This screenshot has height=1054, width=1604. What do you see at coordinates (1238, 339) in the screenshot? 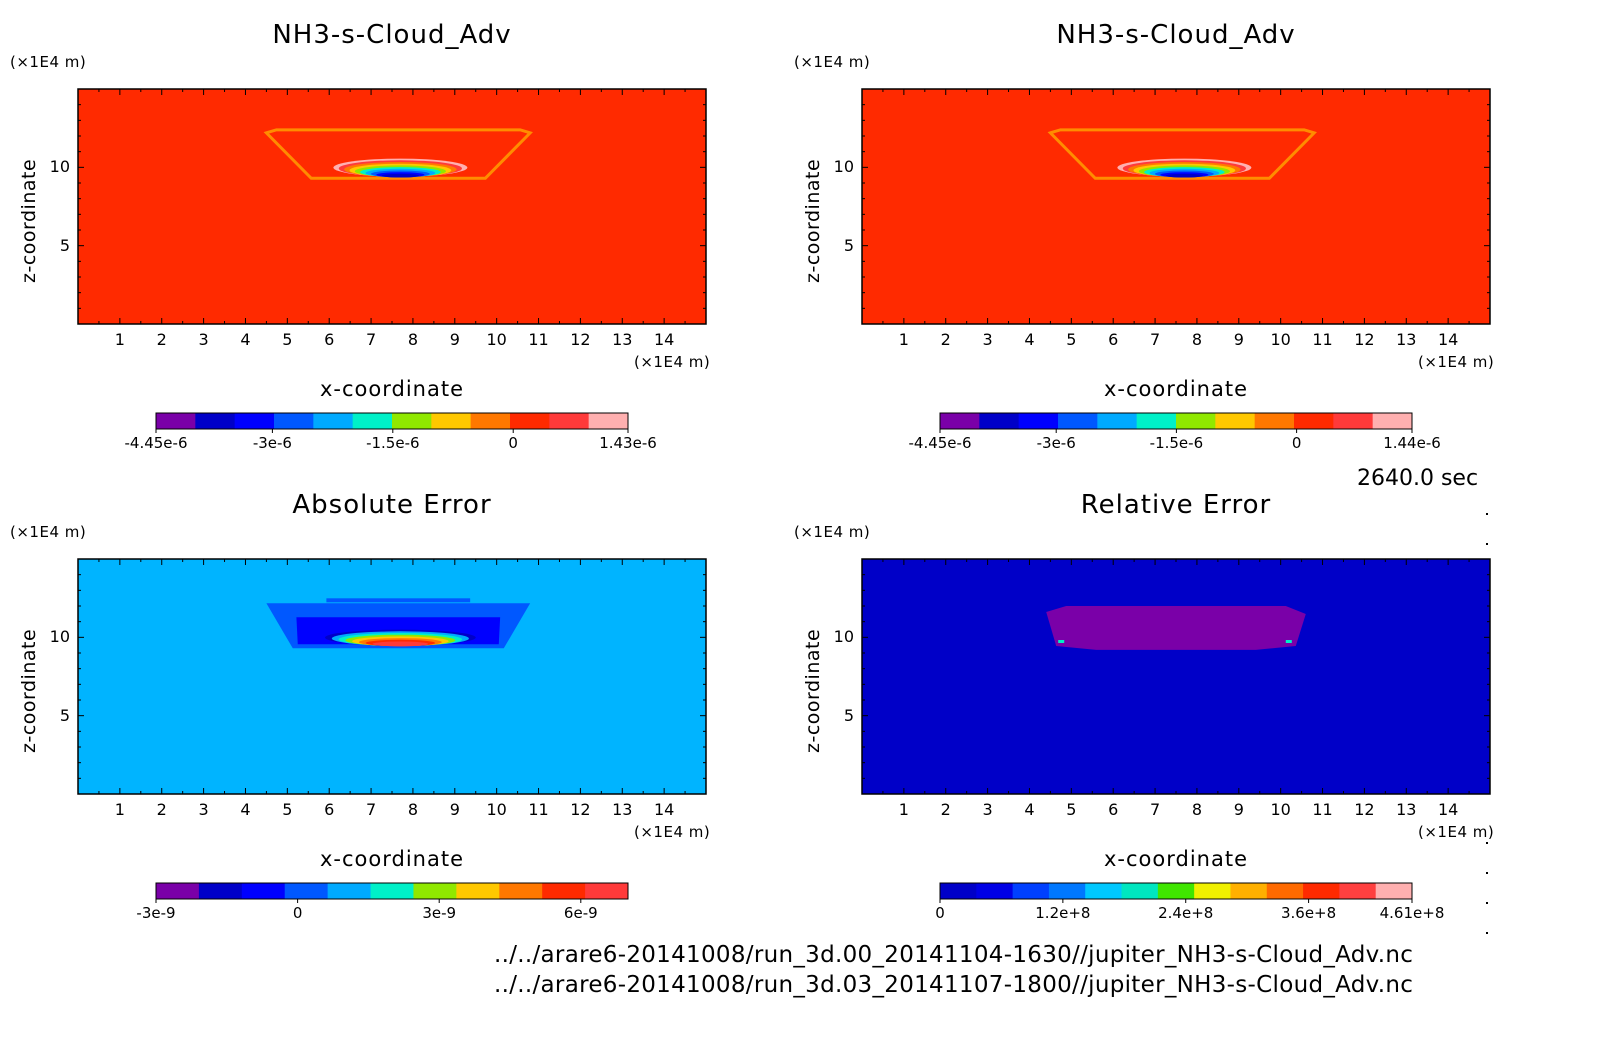
I see `x-tick-label: 9` at bounding box center [1238, 339].